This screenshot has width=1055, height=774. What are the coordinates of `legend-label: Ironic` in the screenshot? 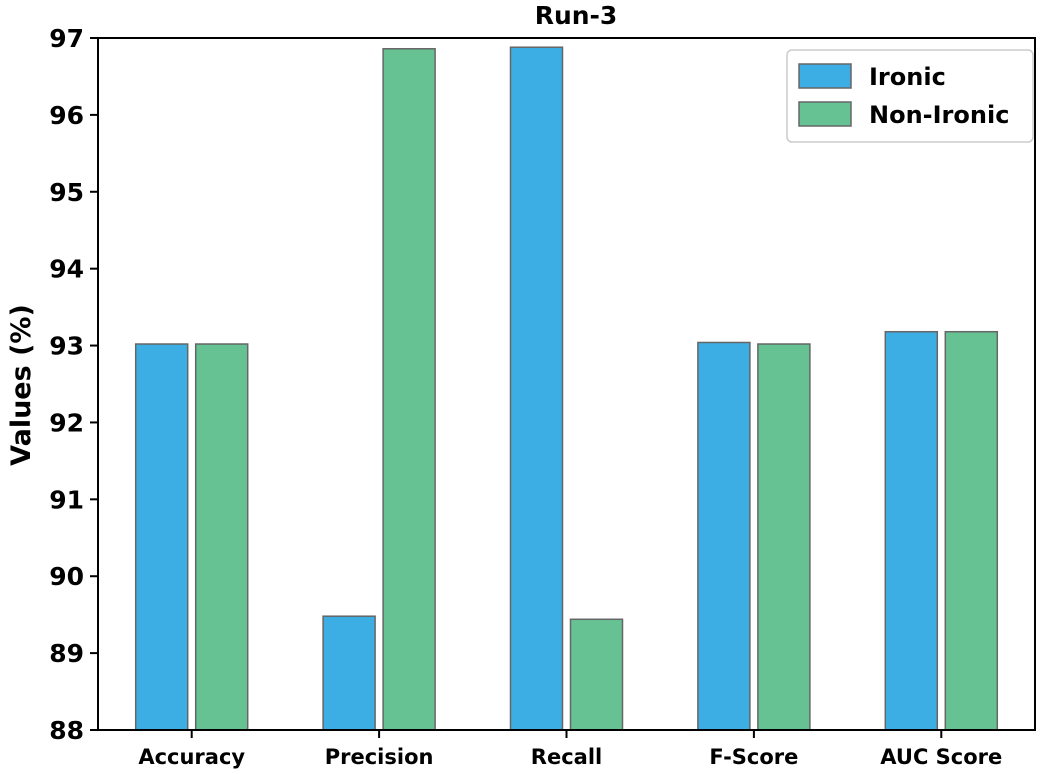 It's located at (907, 77).